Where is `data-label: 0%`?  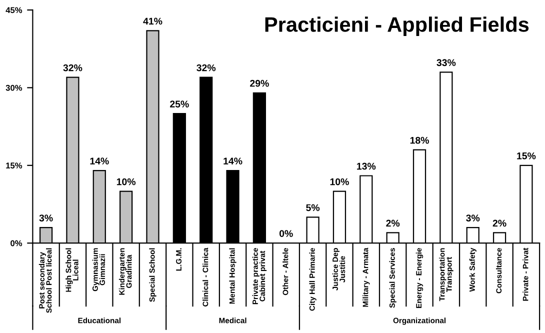 data-label: 0% is located at coordinates (286, 233).